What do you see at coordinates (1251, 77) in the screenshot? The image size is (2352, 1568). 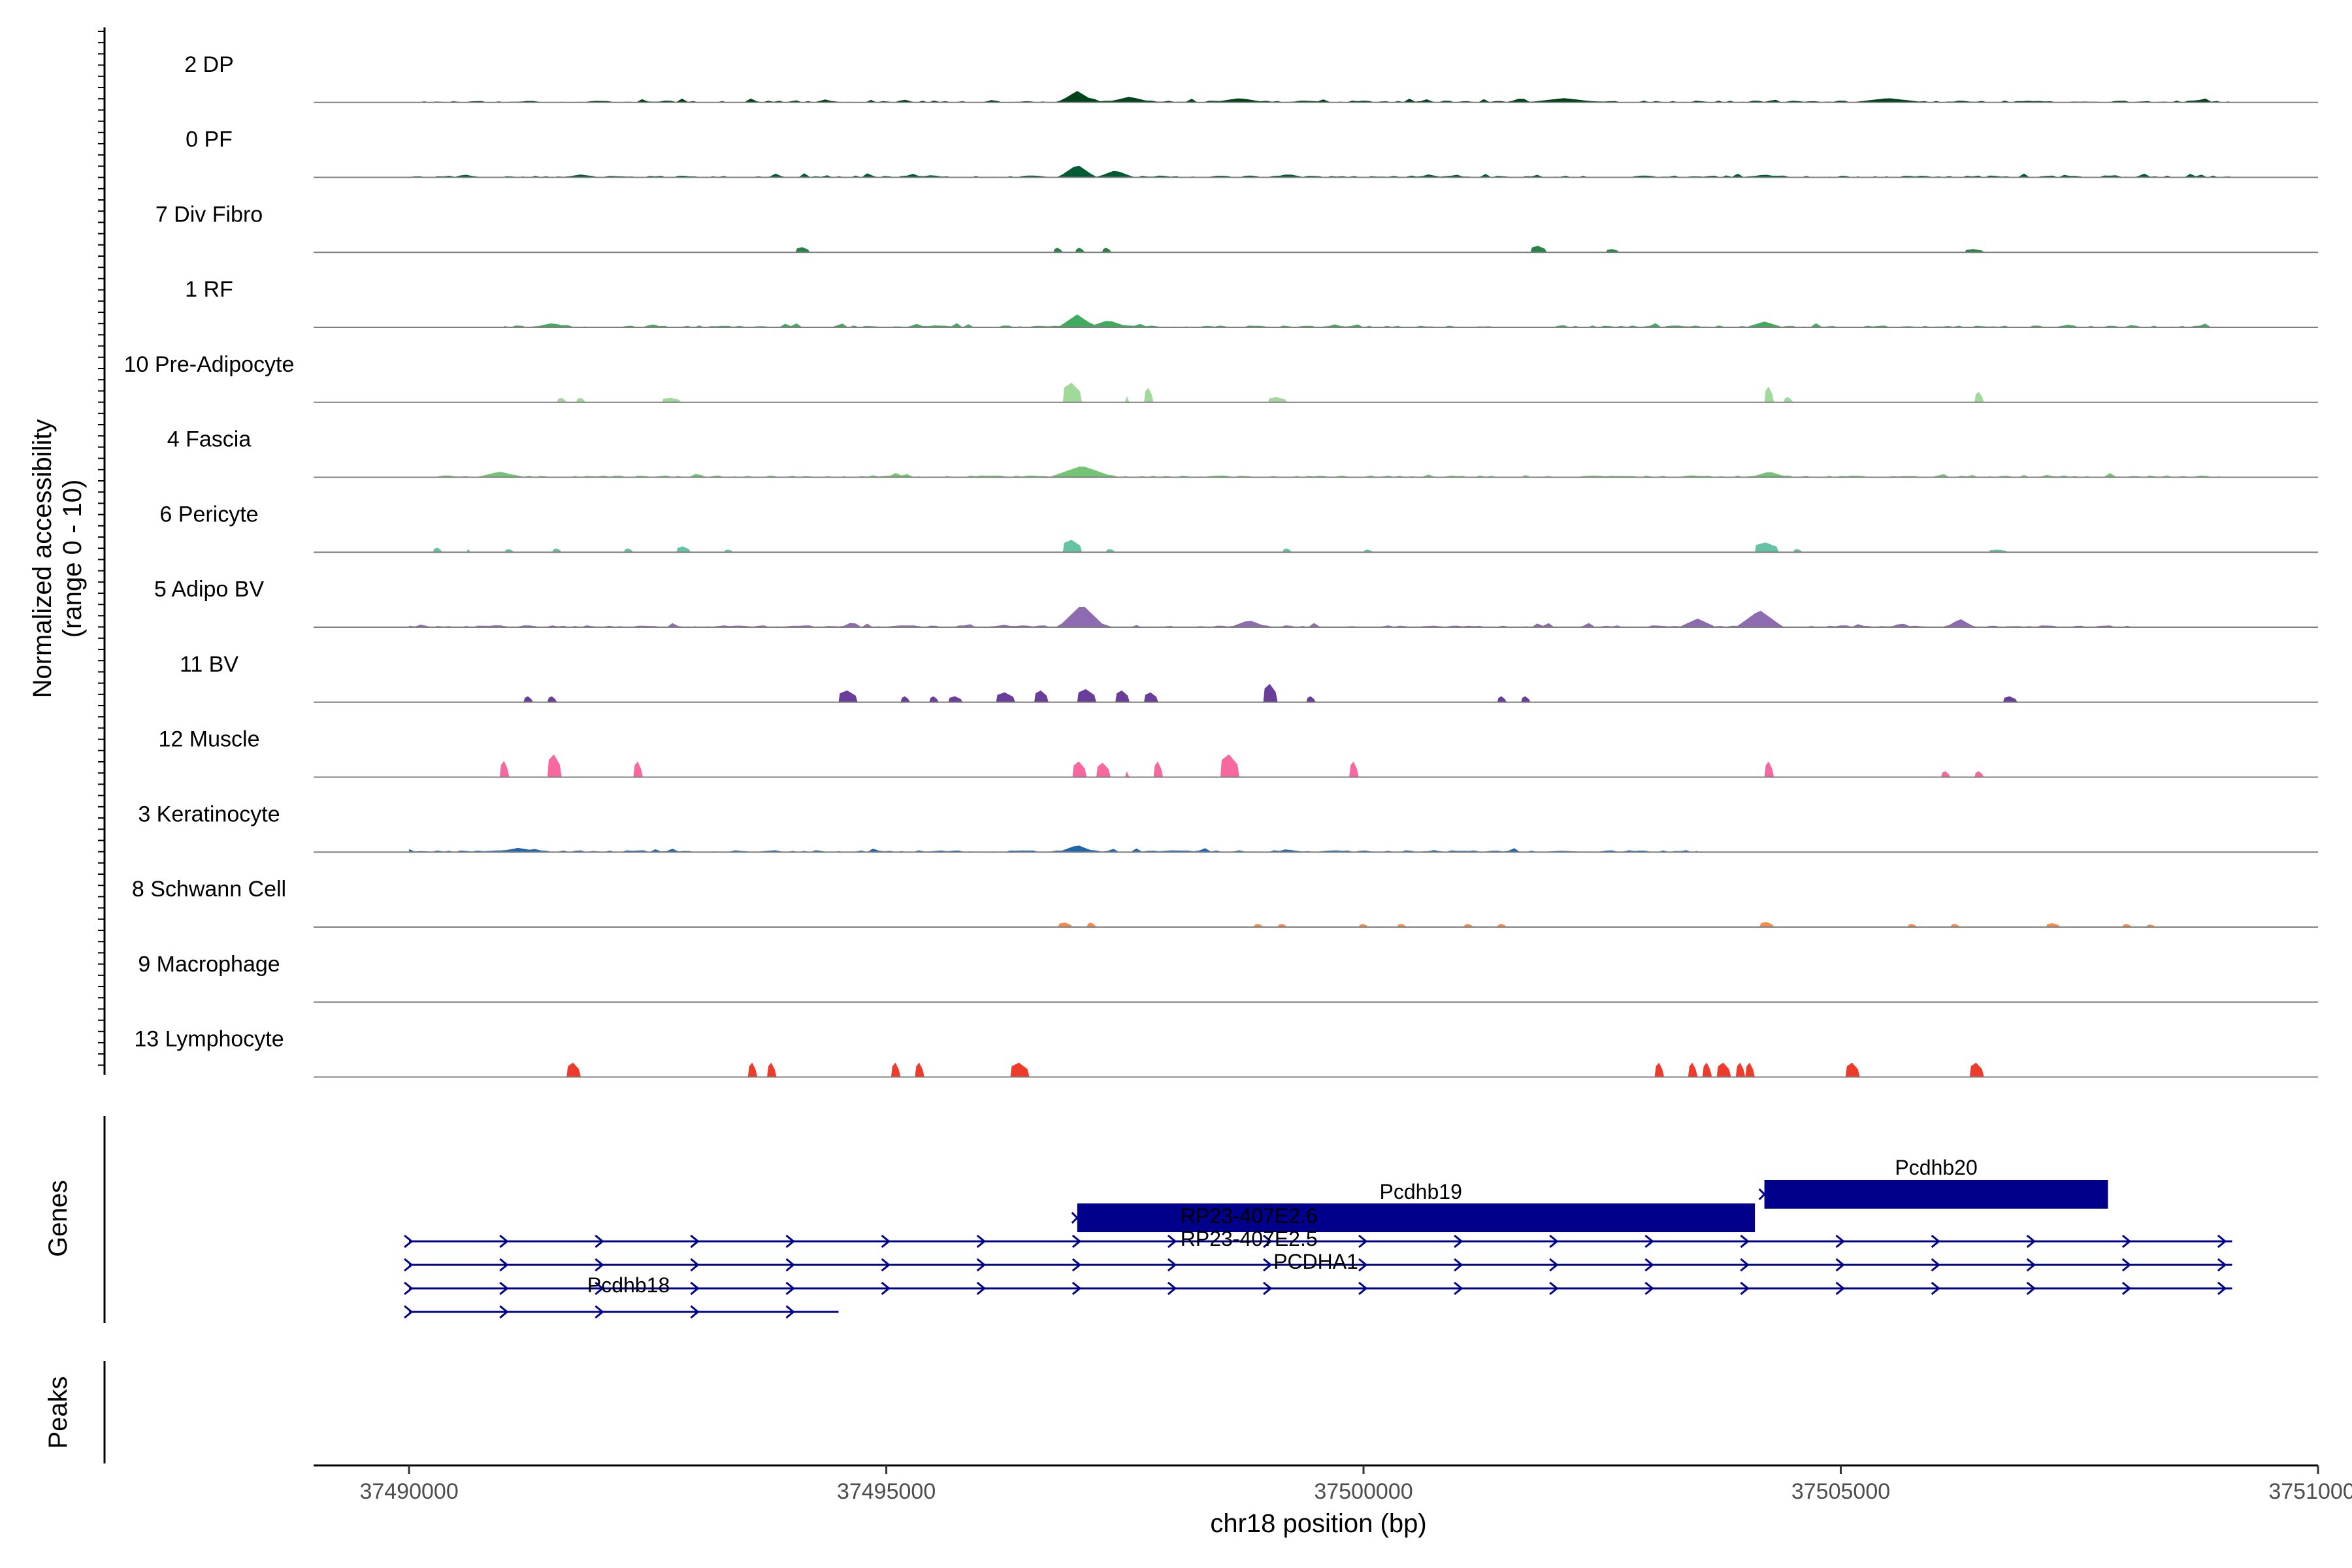 I see `track-1: 2 DP` at bounding box center [1251, 77].